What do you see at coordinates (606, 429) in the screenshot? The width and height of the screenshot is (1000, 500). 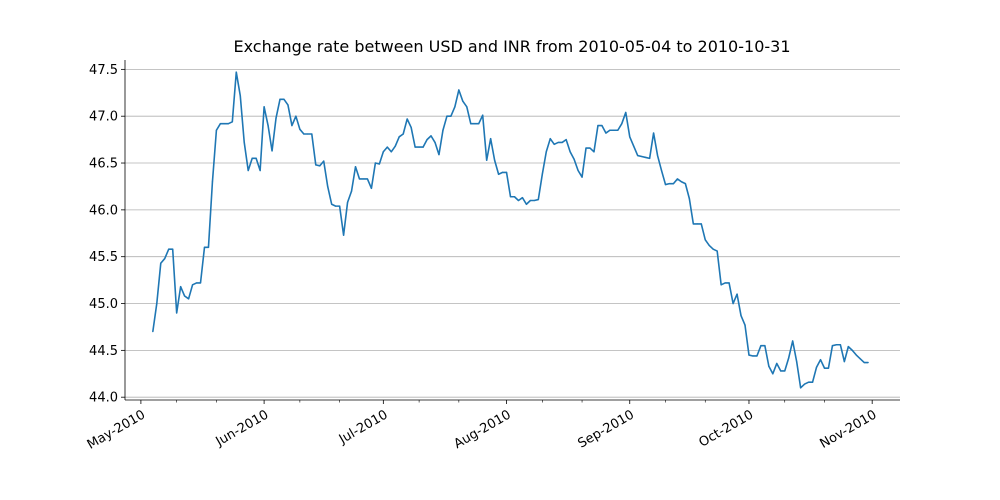 I see `x-tick-label: Sep-2010` at bounding box center [606, 429].